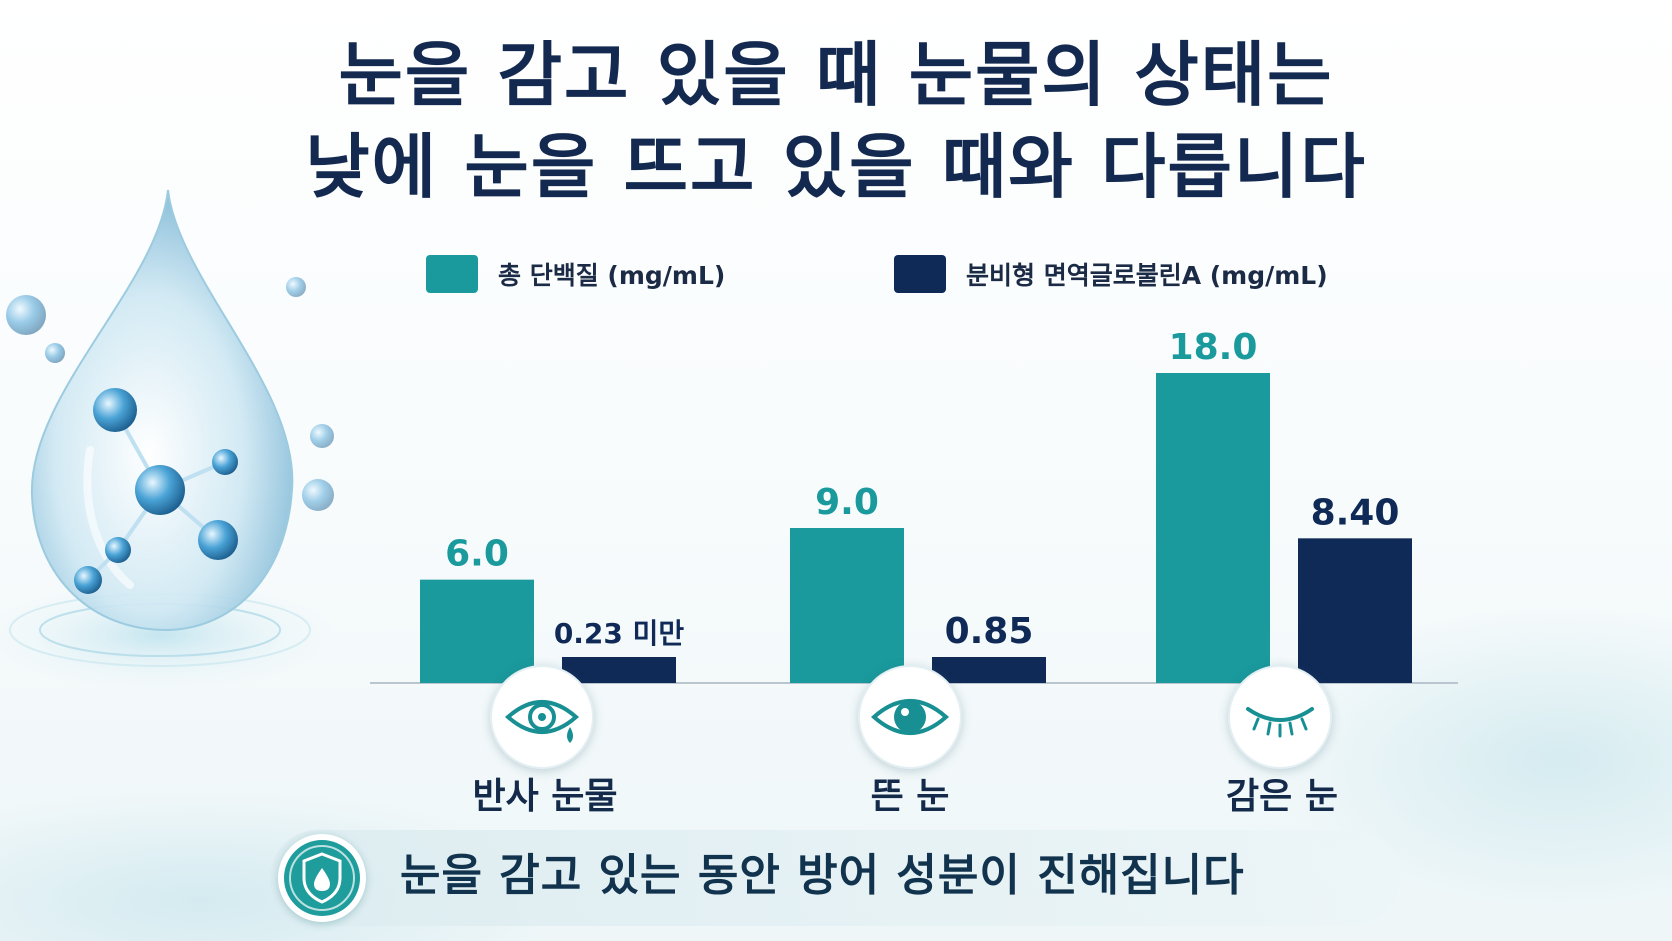 Image resolution: width=1672 pixels, height=941 pixels. I want to click on data-label-siga-1: 0.85, so click(989, 631).